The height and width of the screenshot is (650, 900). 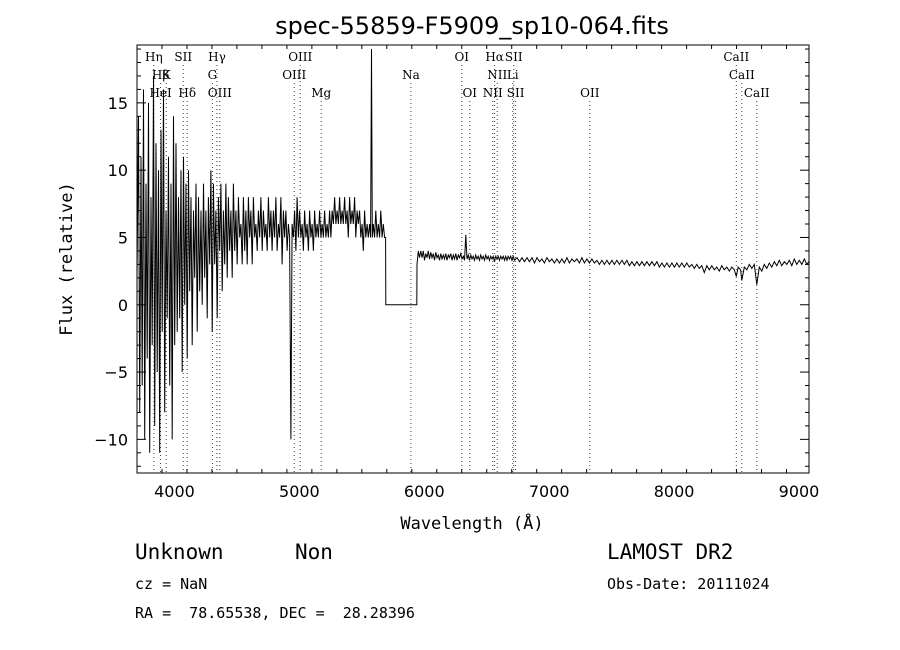 I want to click on spectral-line-label: Hβ, so click(x=160, y=75).